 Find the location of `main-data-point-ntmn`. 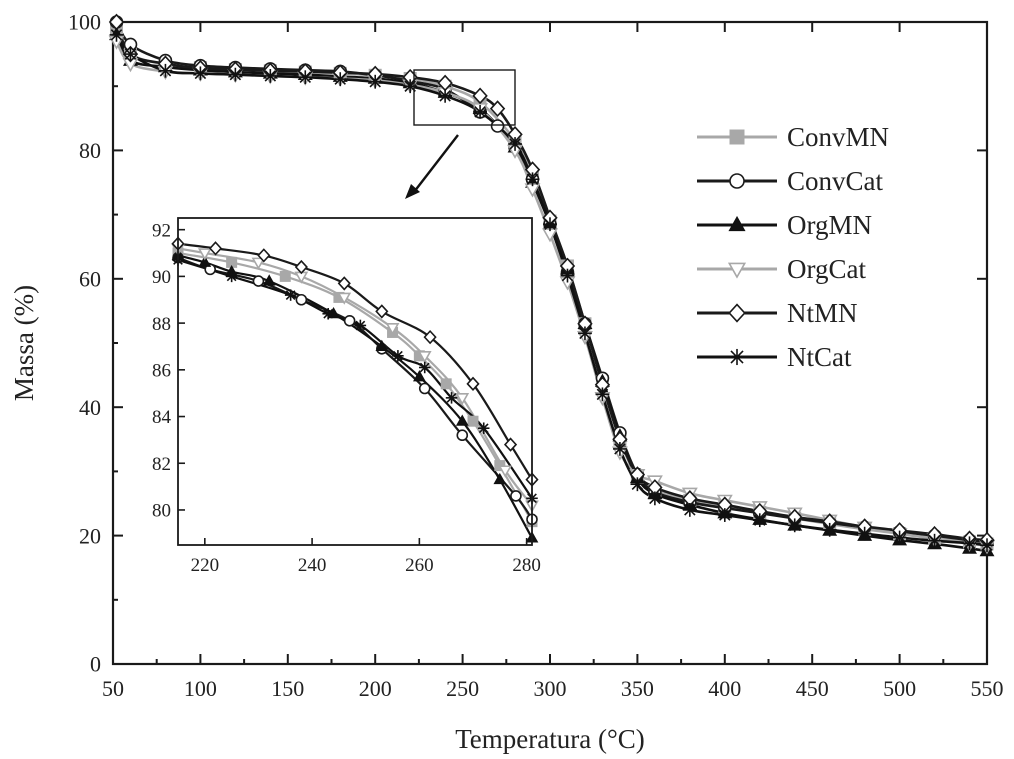

main-data-point-ntmn is located at coordinates (480, 96).